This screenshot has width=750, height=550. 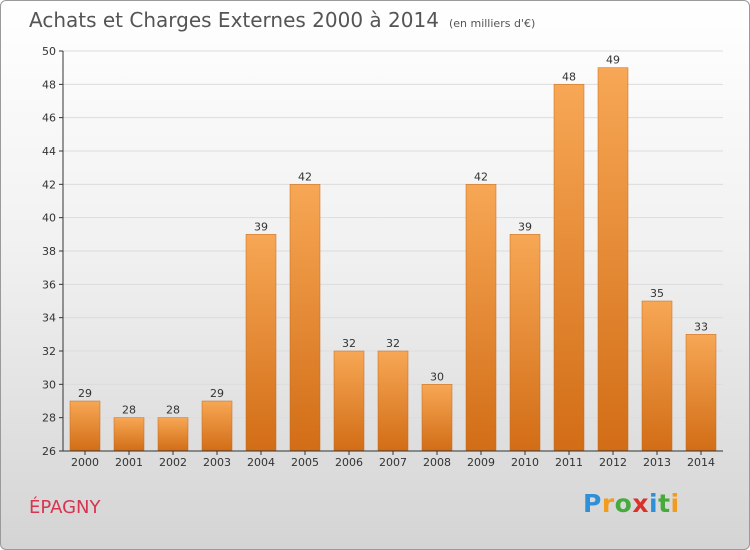 I want to click on y-tick-label: 36, so click(x=49, y=284).